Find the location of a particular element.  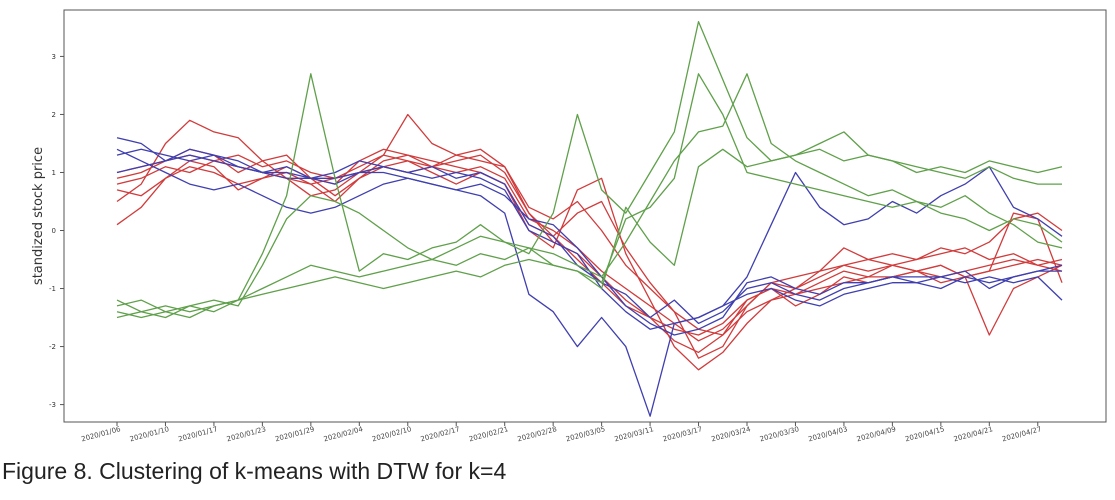

x-tick-label: 2020/01/10 is located at coordinates (149, 434).